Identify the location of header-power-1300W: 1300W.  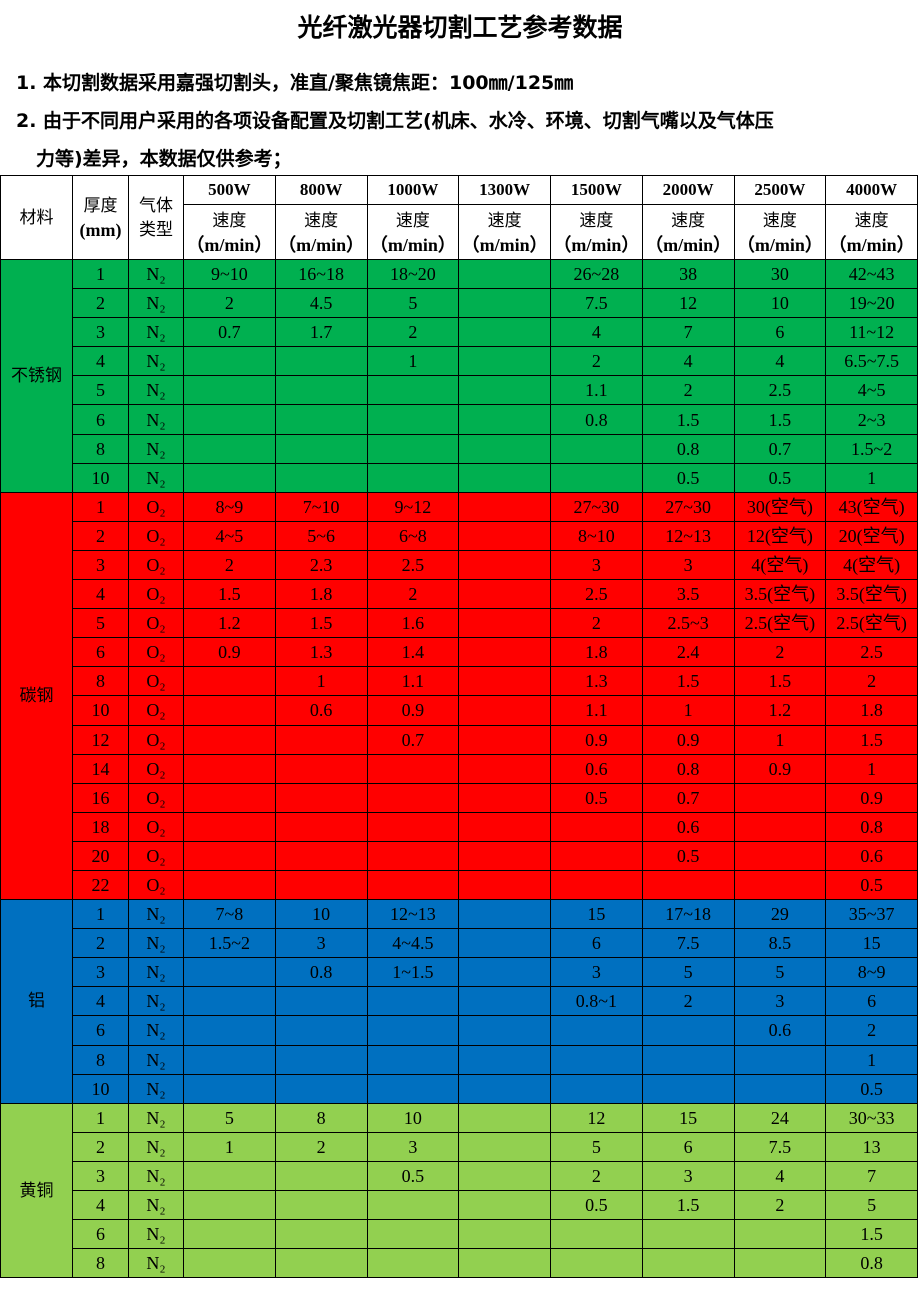
(504, 190).